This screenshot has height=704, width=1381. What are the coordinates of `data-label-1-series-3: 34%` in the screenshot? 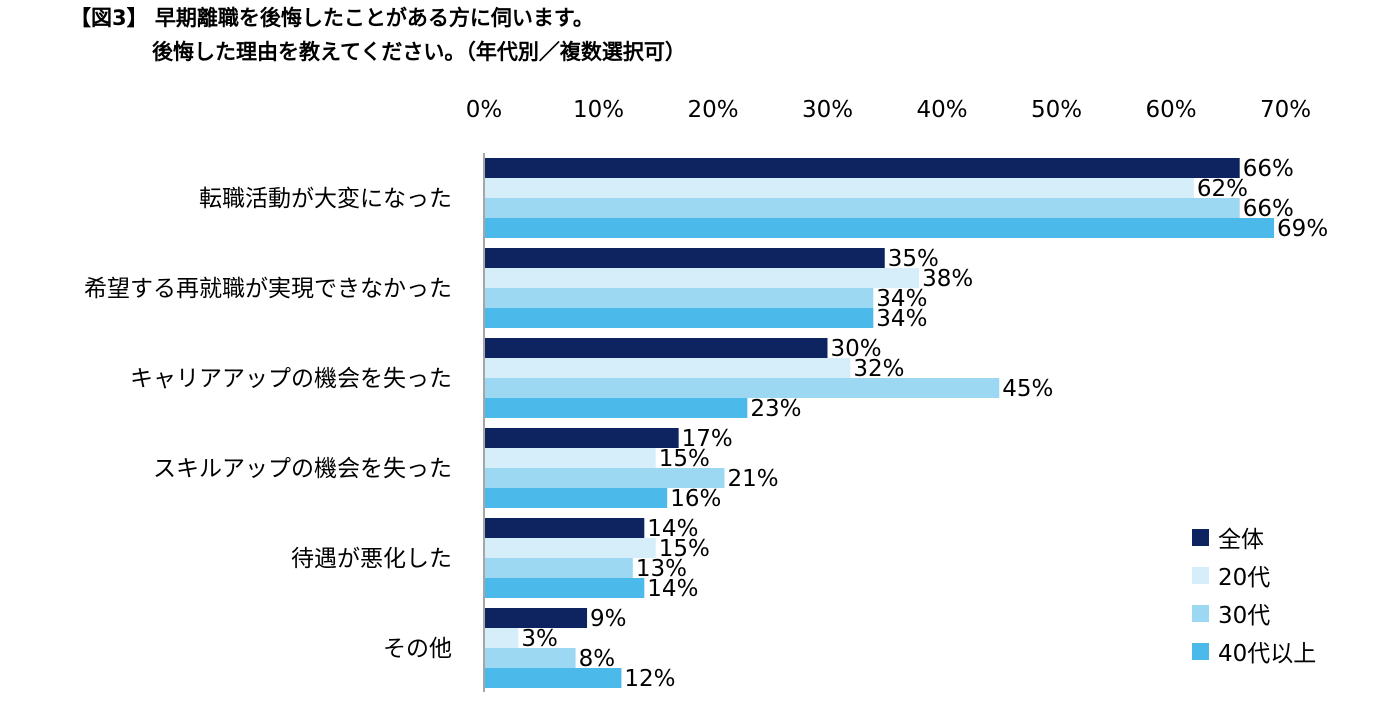 It's located at (901, 319).